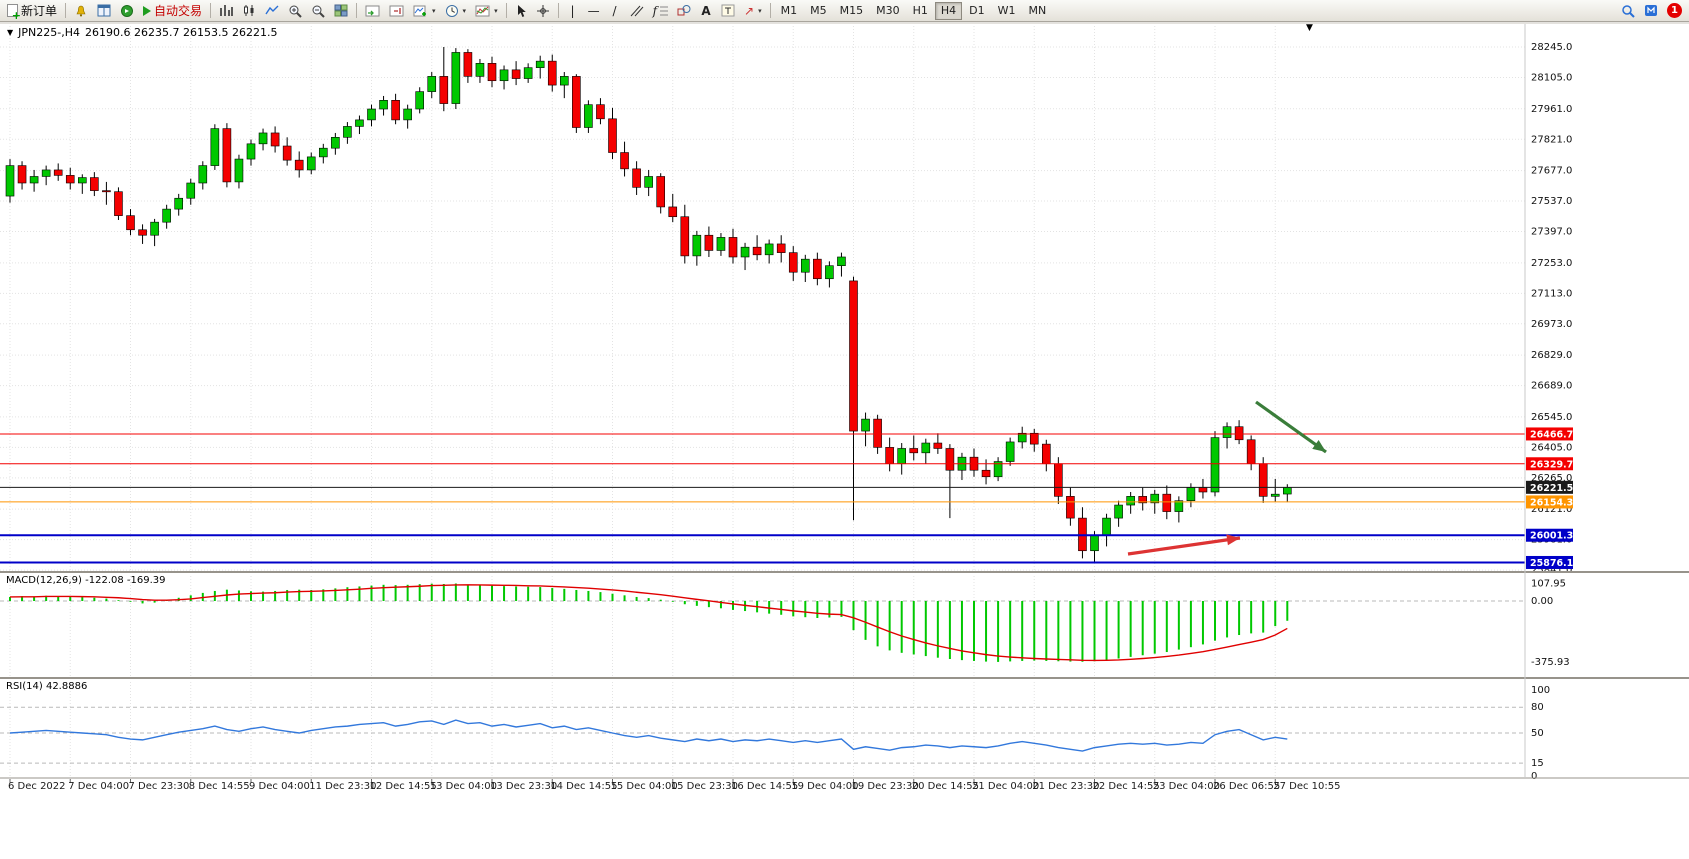 This screenshot has width=1689, height=859. I want to click on zoom-out-button, so click(318, 11).